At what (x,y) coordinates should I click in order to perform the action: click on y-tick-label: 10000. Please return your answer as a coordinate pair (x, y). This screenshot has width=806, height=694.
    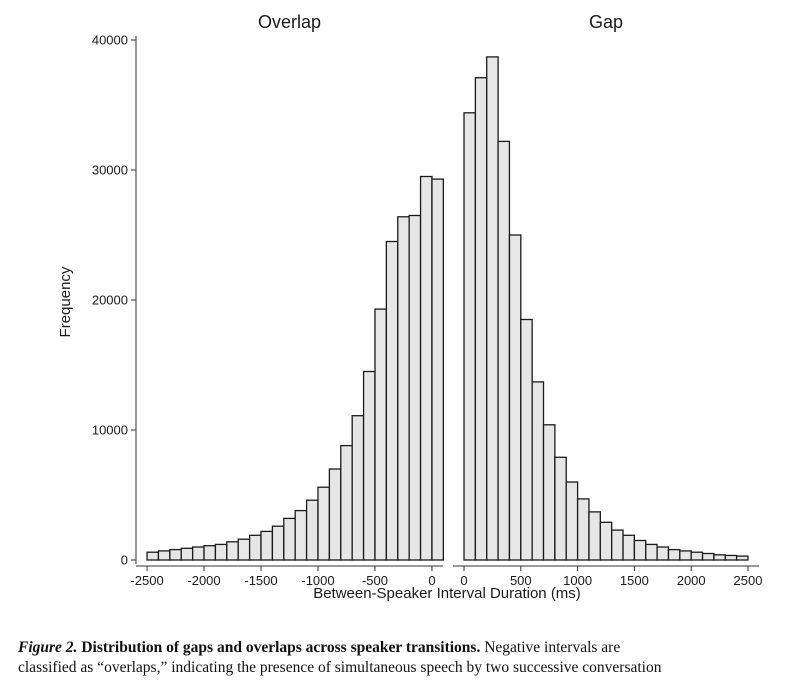
    Looking at the image, I should click on (110, 430).